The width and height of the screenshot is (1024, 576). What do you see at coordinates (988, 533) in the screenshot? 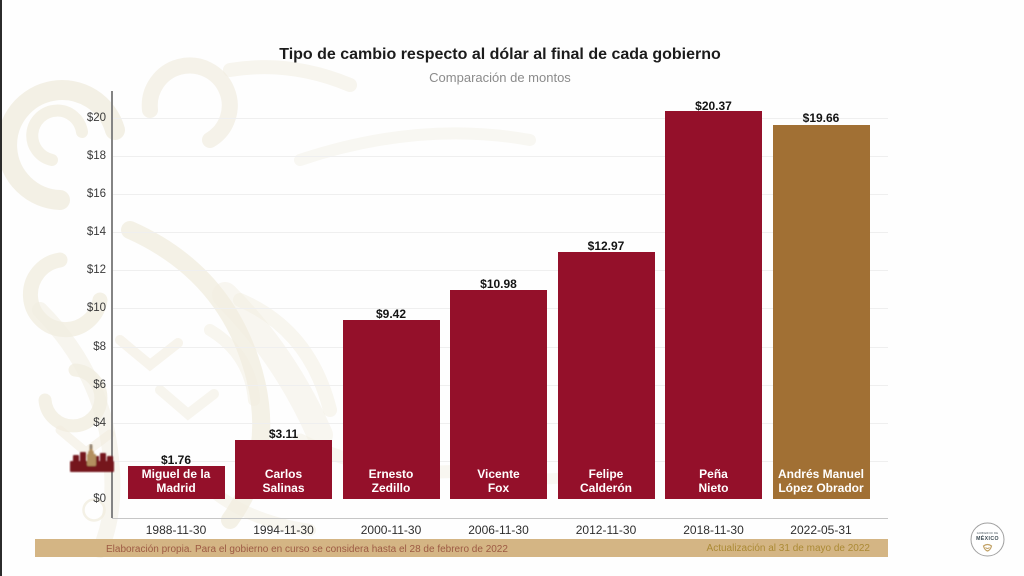
I see `svg-text: GOBIERNO DE` at bounding box center [988, 533].